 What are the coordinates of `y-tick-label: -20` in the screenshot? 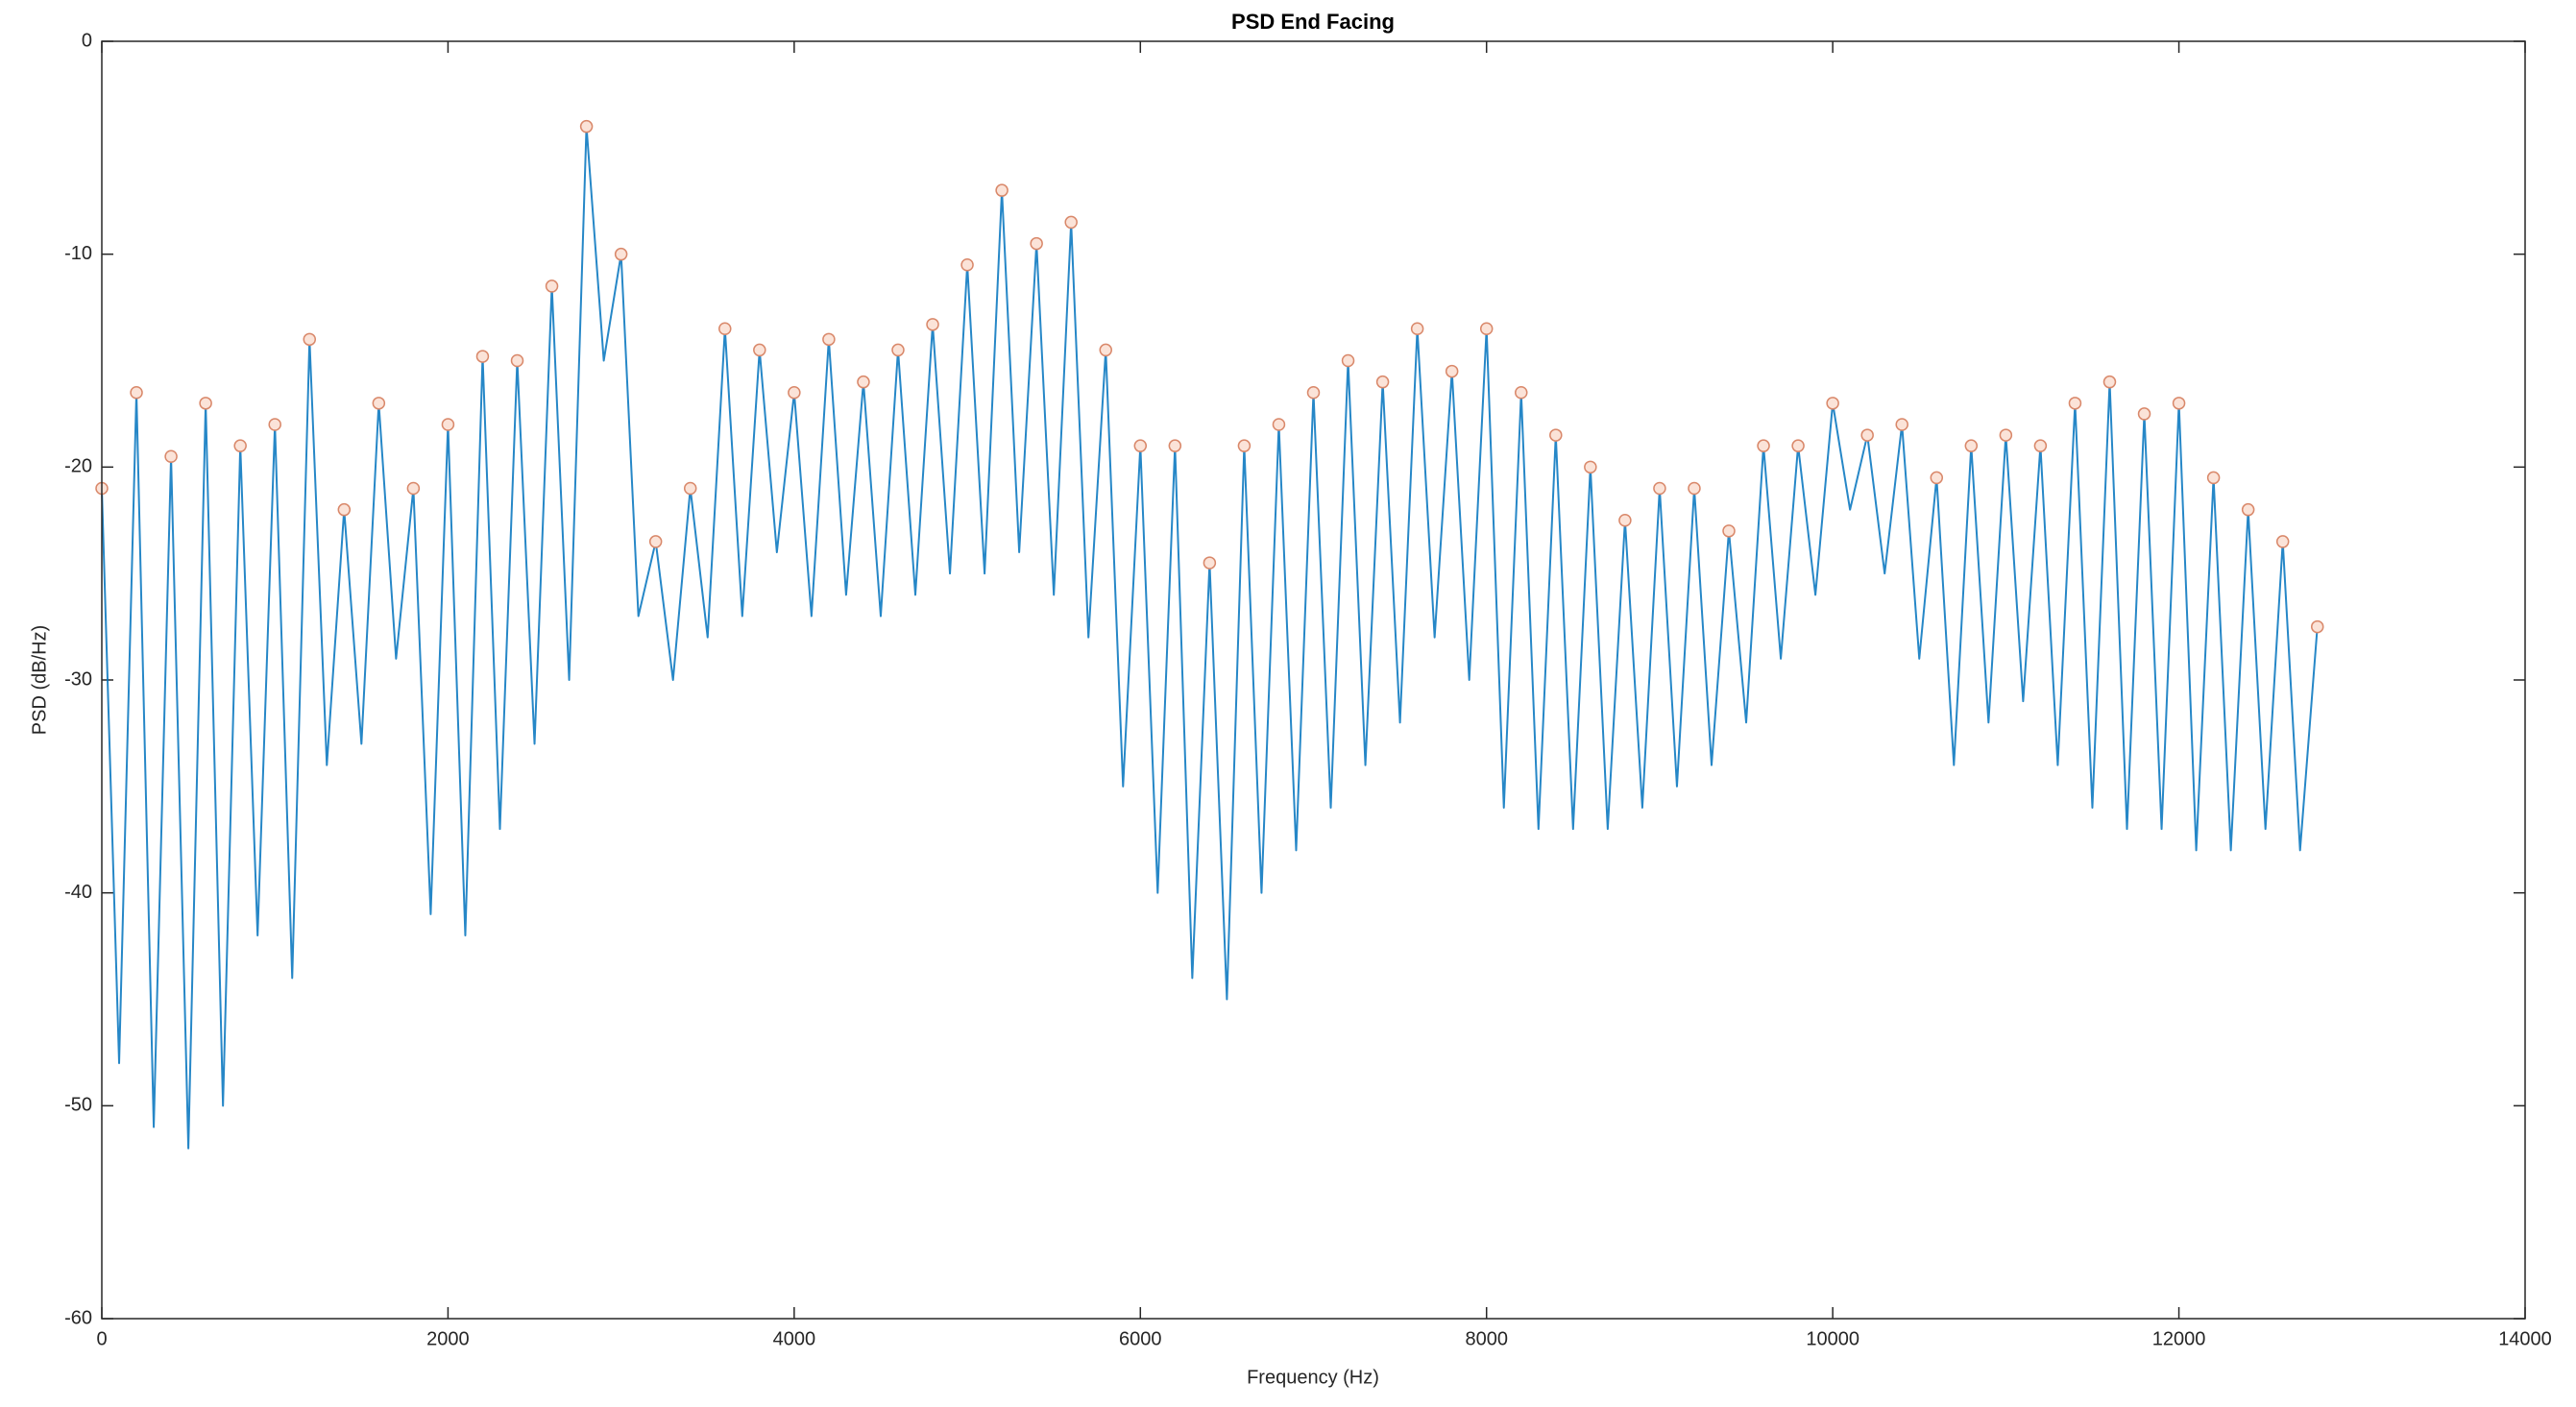 It's located at (78, 466).